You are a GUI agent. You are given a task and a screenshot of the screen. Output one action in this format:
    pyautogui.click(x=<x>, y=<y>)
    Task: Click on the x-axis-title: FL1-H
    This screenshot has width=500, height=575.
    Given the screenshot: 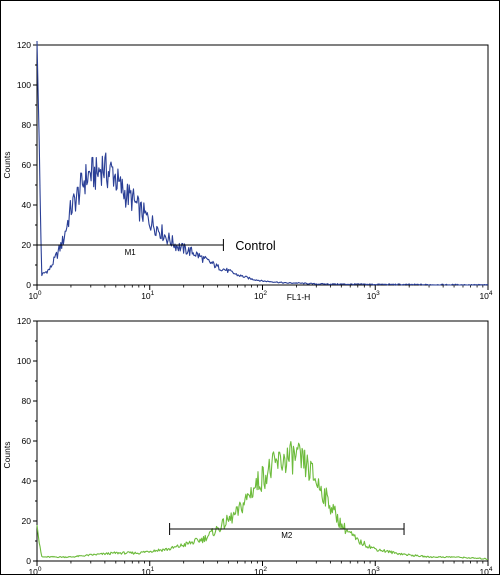 What is the action you would take?
    pyautogui.click(x=299, y=297)
    